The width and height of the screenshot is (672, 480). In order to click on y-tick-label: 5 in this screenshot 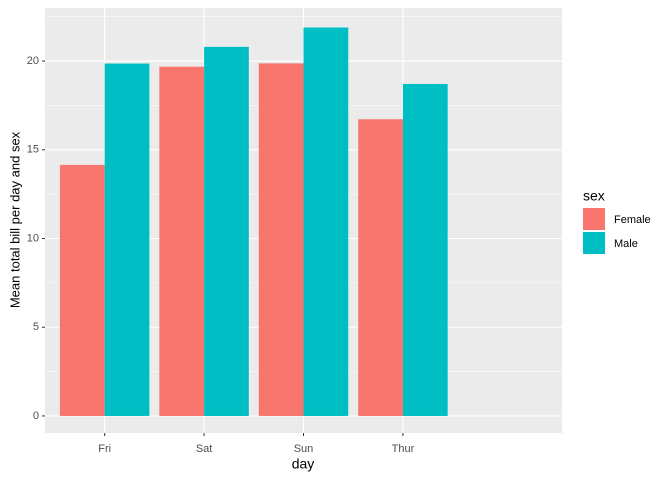, I will do `click(36, 327)`.